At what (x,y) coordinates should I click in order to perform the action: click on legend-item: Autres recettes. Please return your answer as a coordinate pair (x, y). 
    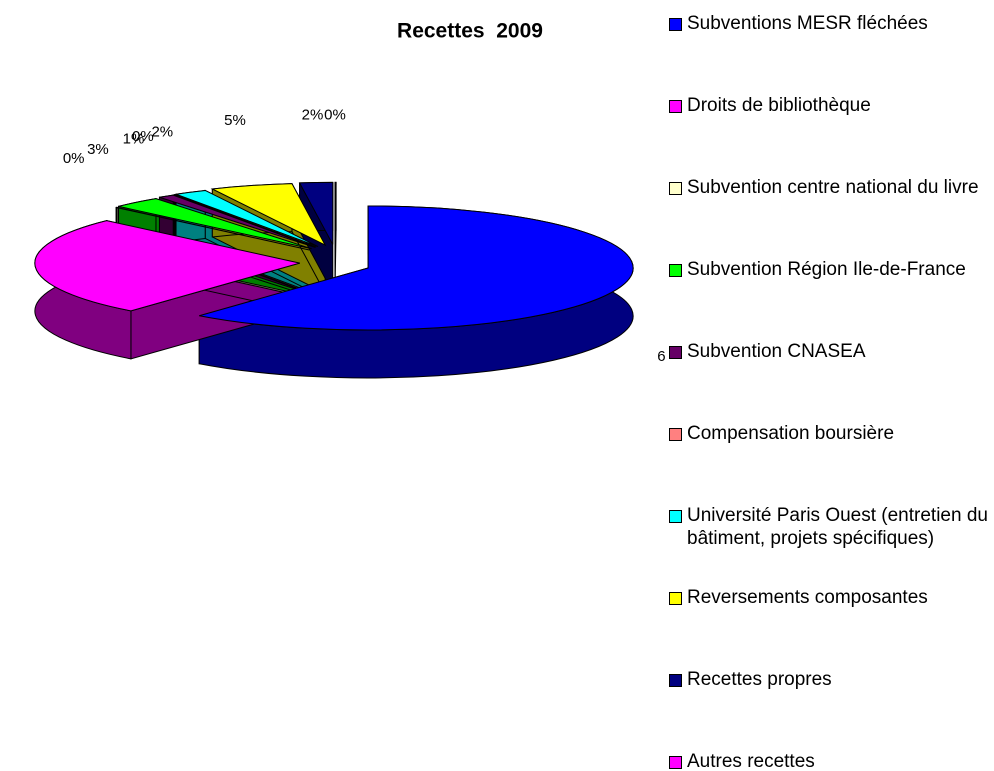
    Looking at the image, I should click on (827, 760).